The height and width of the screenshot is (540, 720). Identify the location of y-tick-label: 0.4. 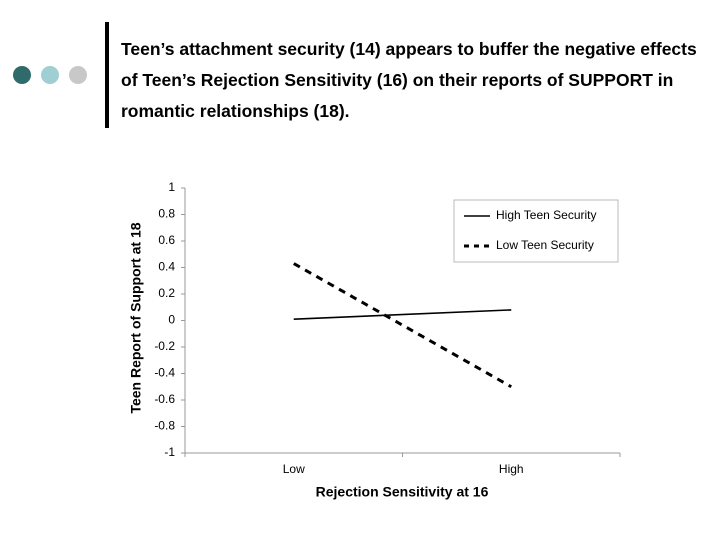
(166, 267).